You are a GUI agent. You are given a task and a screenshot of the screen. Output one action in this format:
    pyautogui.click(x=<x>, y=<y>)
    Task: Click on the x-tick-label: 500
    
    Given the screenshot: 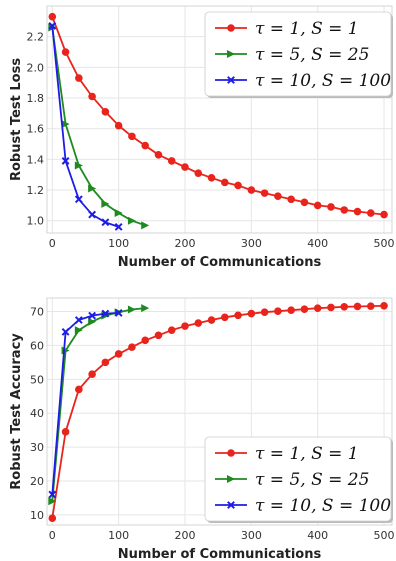 What is the action you would take?
    pyautogui.click(x=384, y=243)
    